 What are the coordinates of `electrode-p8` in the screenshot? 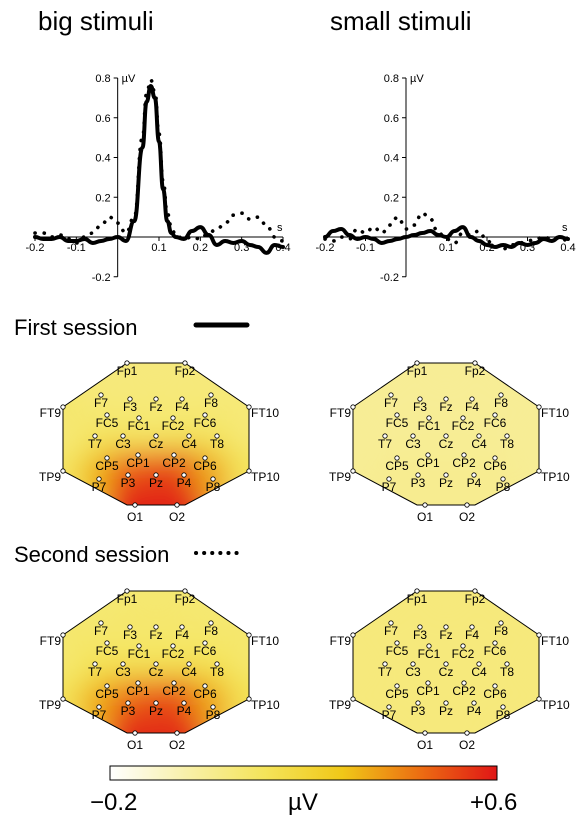 It's located at (213, 707).